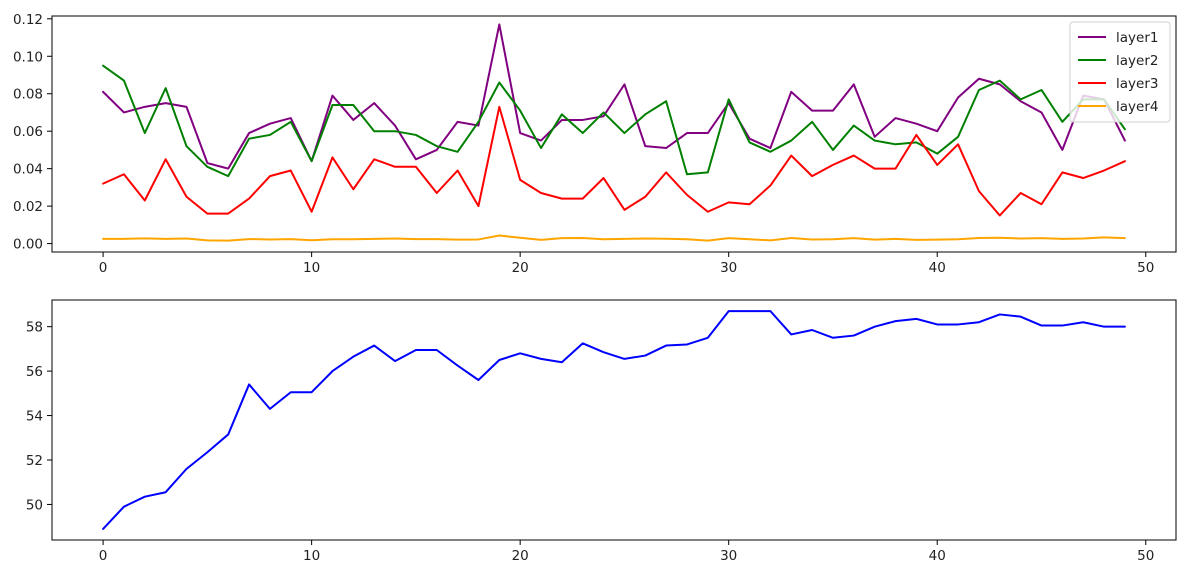  Describe the element at coordinates (34, 461) in the screenshot. I see `y-tick-label: 52` at that location.